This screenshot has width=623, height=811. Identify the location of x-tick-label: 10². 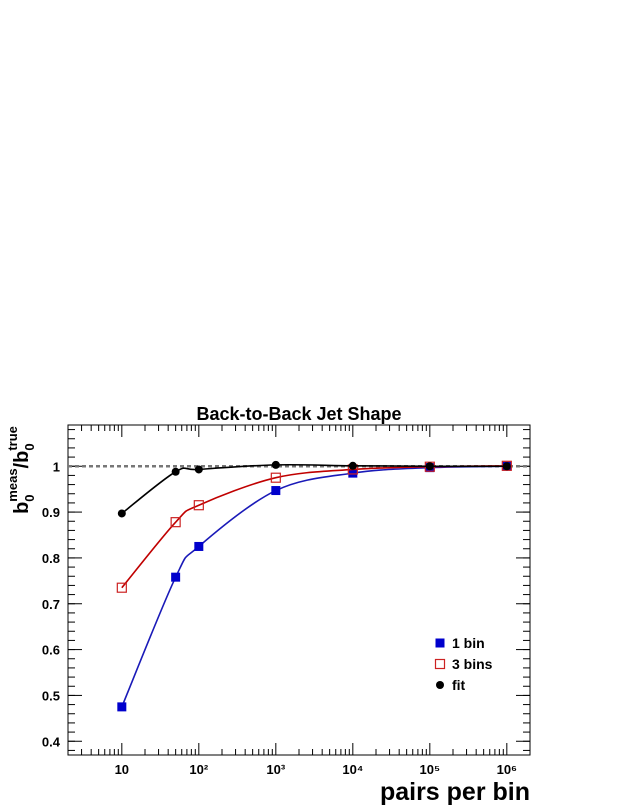
(198, 769).